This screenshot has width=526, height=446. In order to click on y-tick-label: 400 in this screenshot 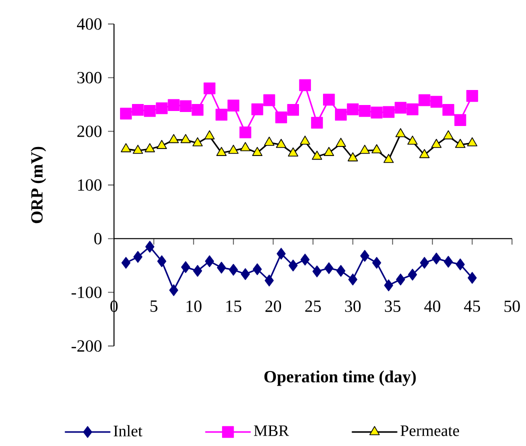, I will do `click(89, 24)`.